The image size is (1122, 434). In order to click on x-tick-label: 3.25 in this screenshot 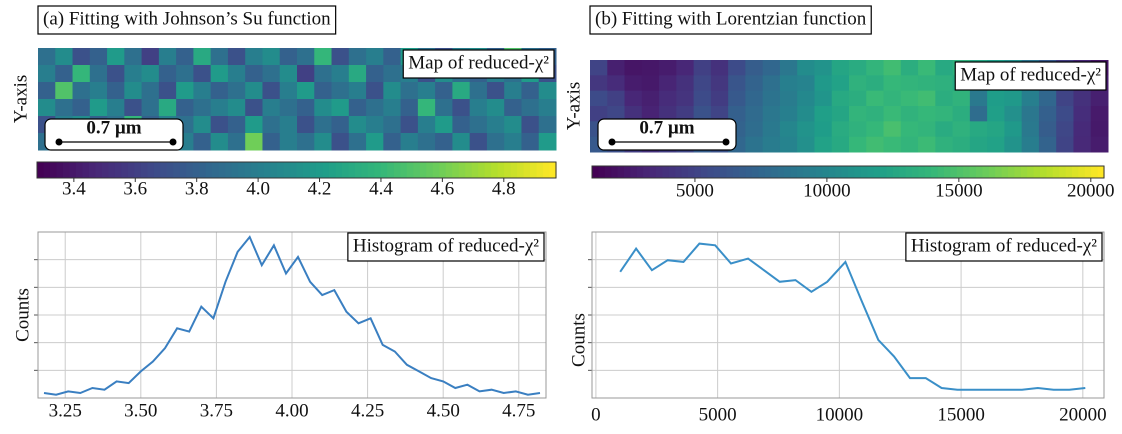, I will do `click(65, 410)`.